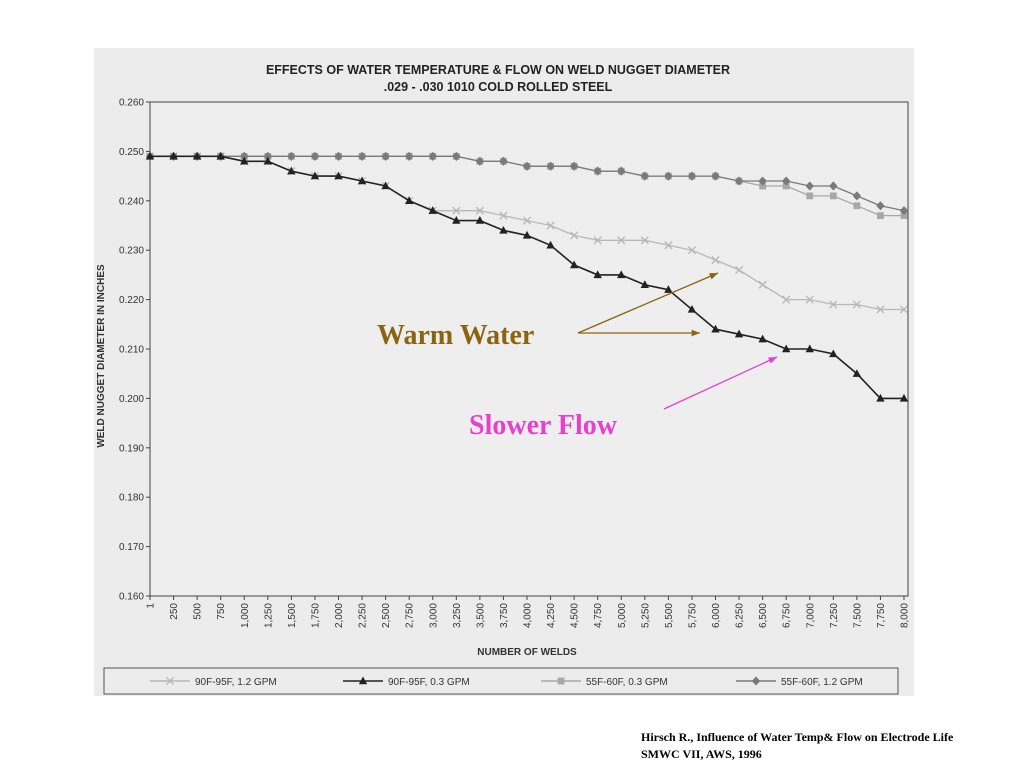 Image resolution: width=1024 pixels, height=768 pixels. I want to click on y-tick-label: 0.160, so click(131, 597).